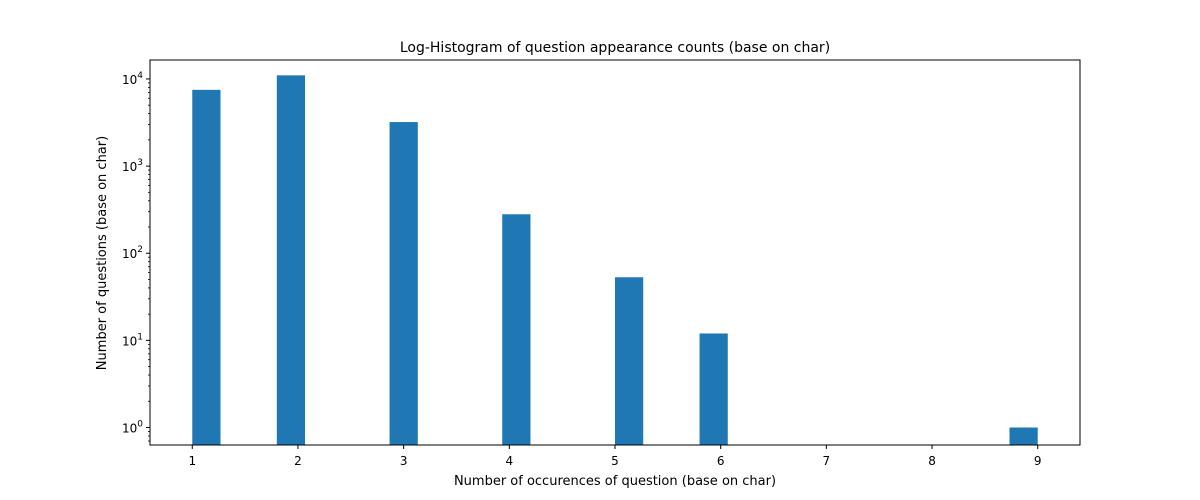 This screenshot has width=1200, height=500. I want to click on y-tick-label: 10², so click(132, 253).